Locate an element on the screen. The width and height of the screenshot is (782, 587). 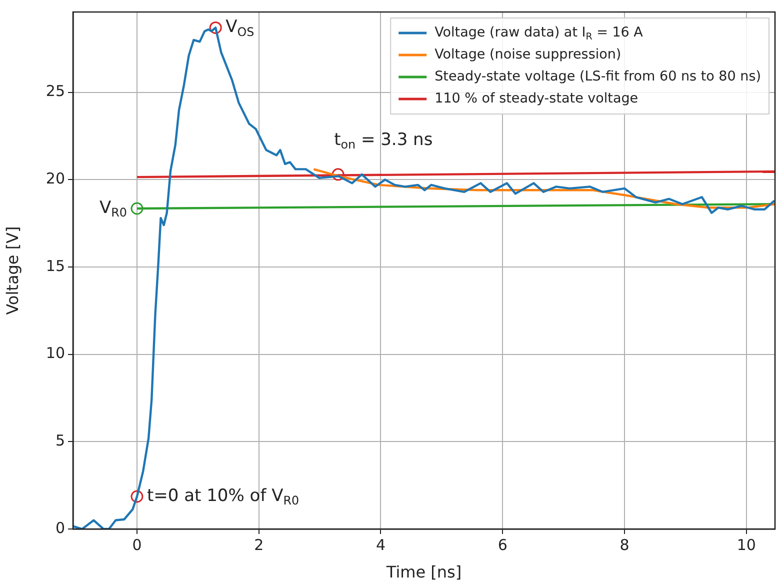
legend-label: Voltage (noise suppression) is located at coordinates (528, 54).